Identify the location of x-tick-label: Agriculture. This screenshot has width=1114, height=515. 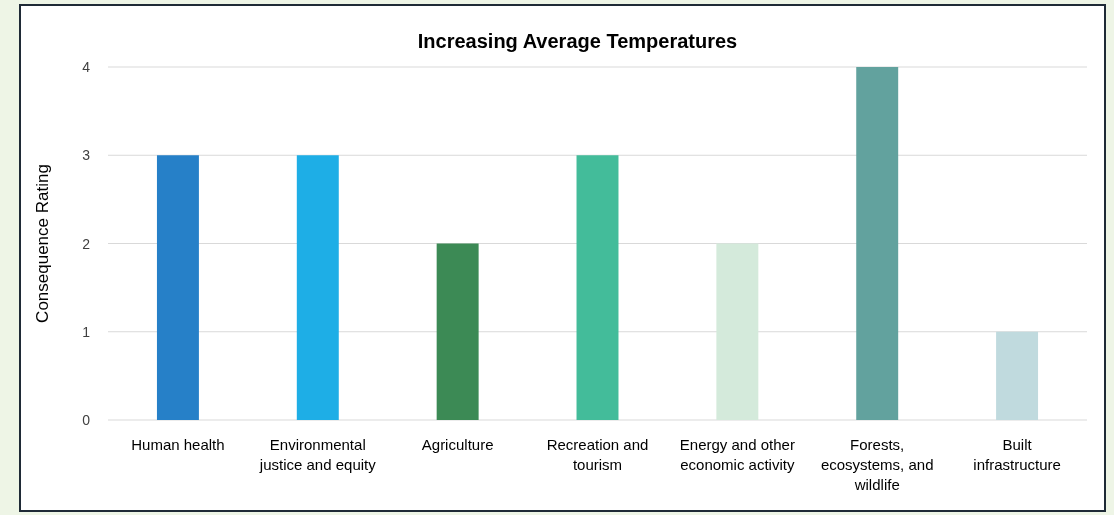
(457, 444).